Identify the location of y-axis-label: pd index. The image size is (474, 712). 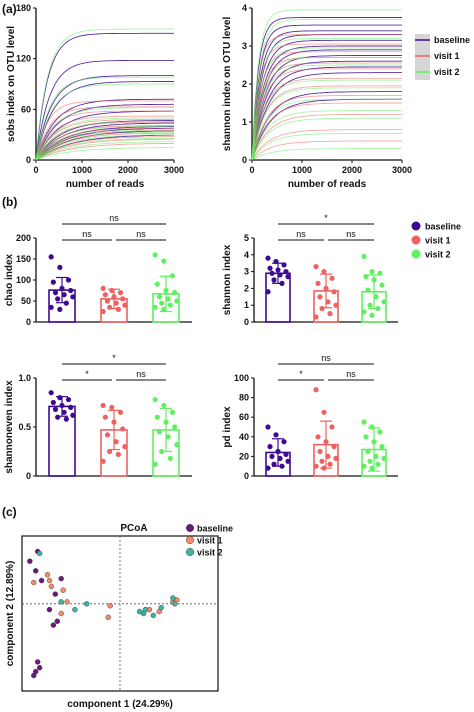
(227, 427).